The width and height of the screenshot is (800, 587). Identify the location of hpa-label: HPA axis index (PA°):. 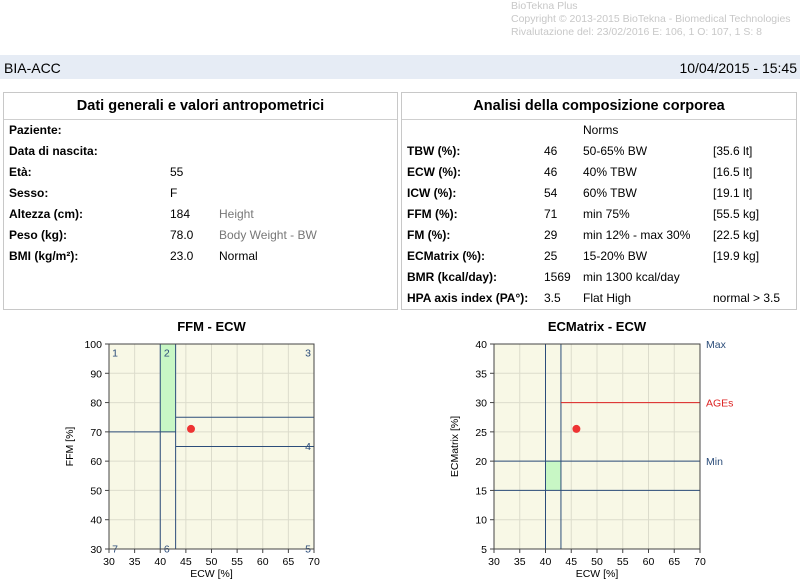
(468, 298).